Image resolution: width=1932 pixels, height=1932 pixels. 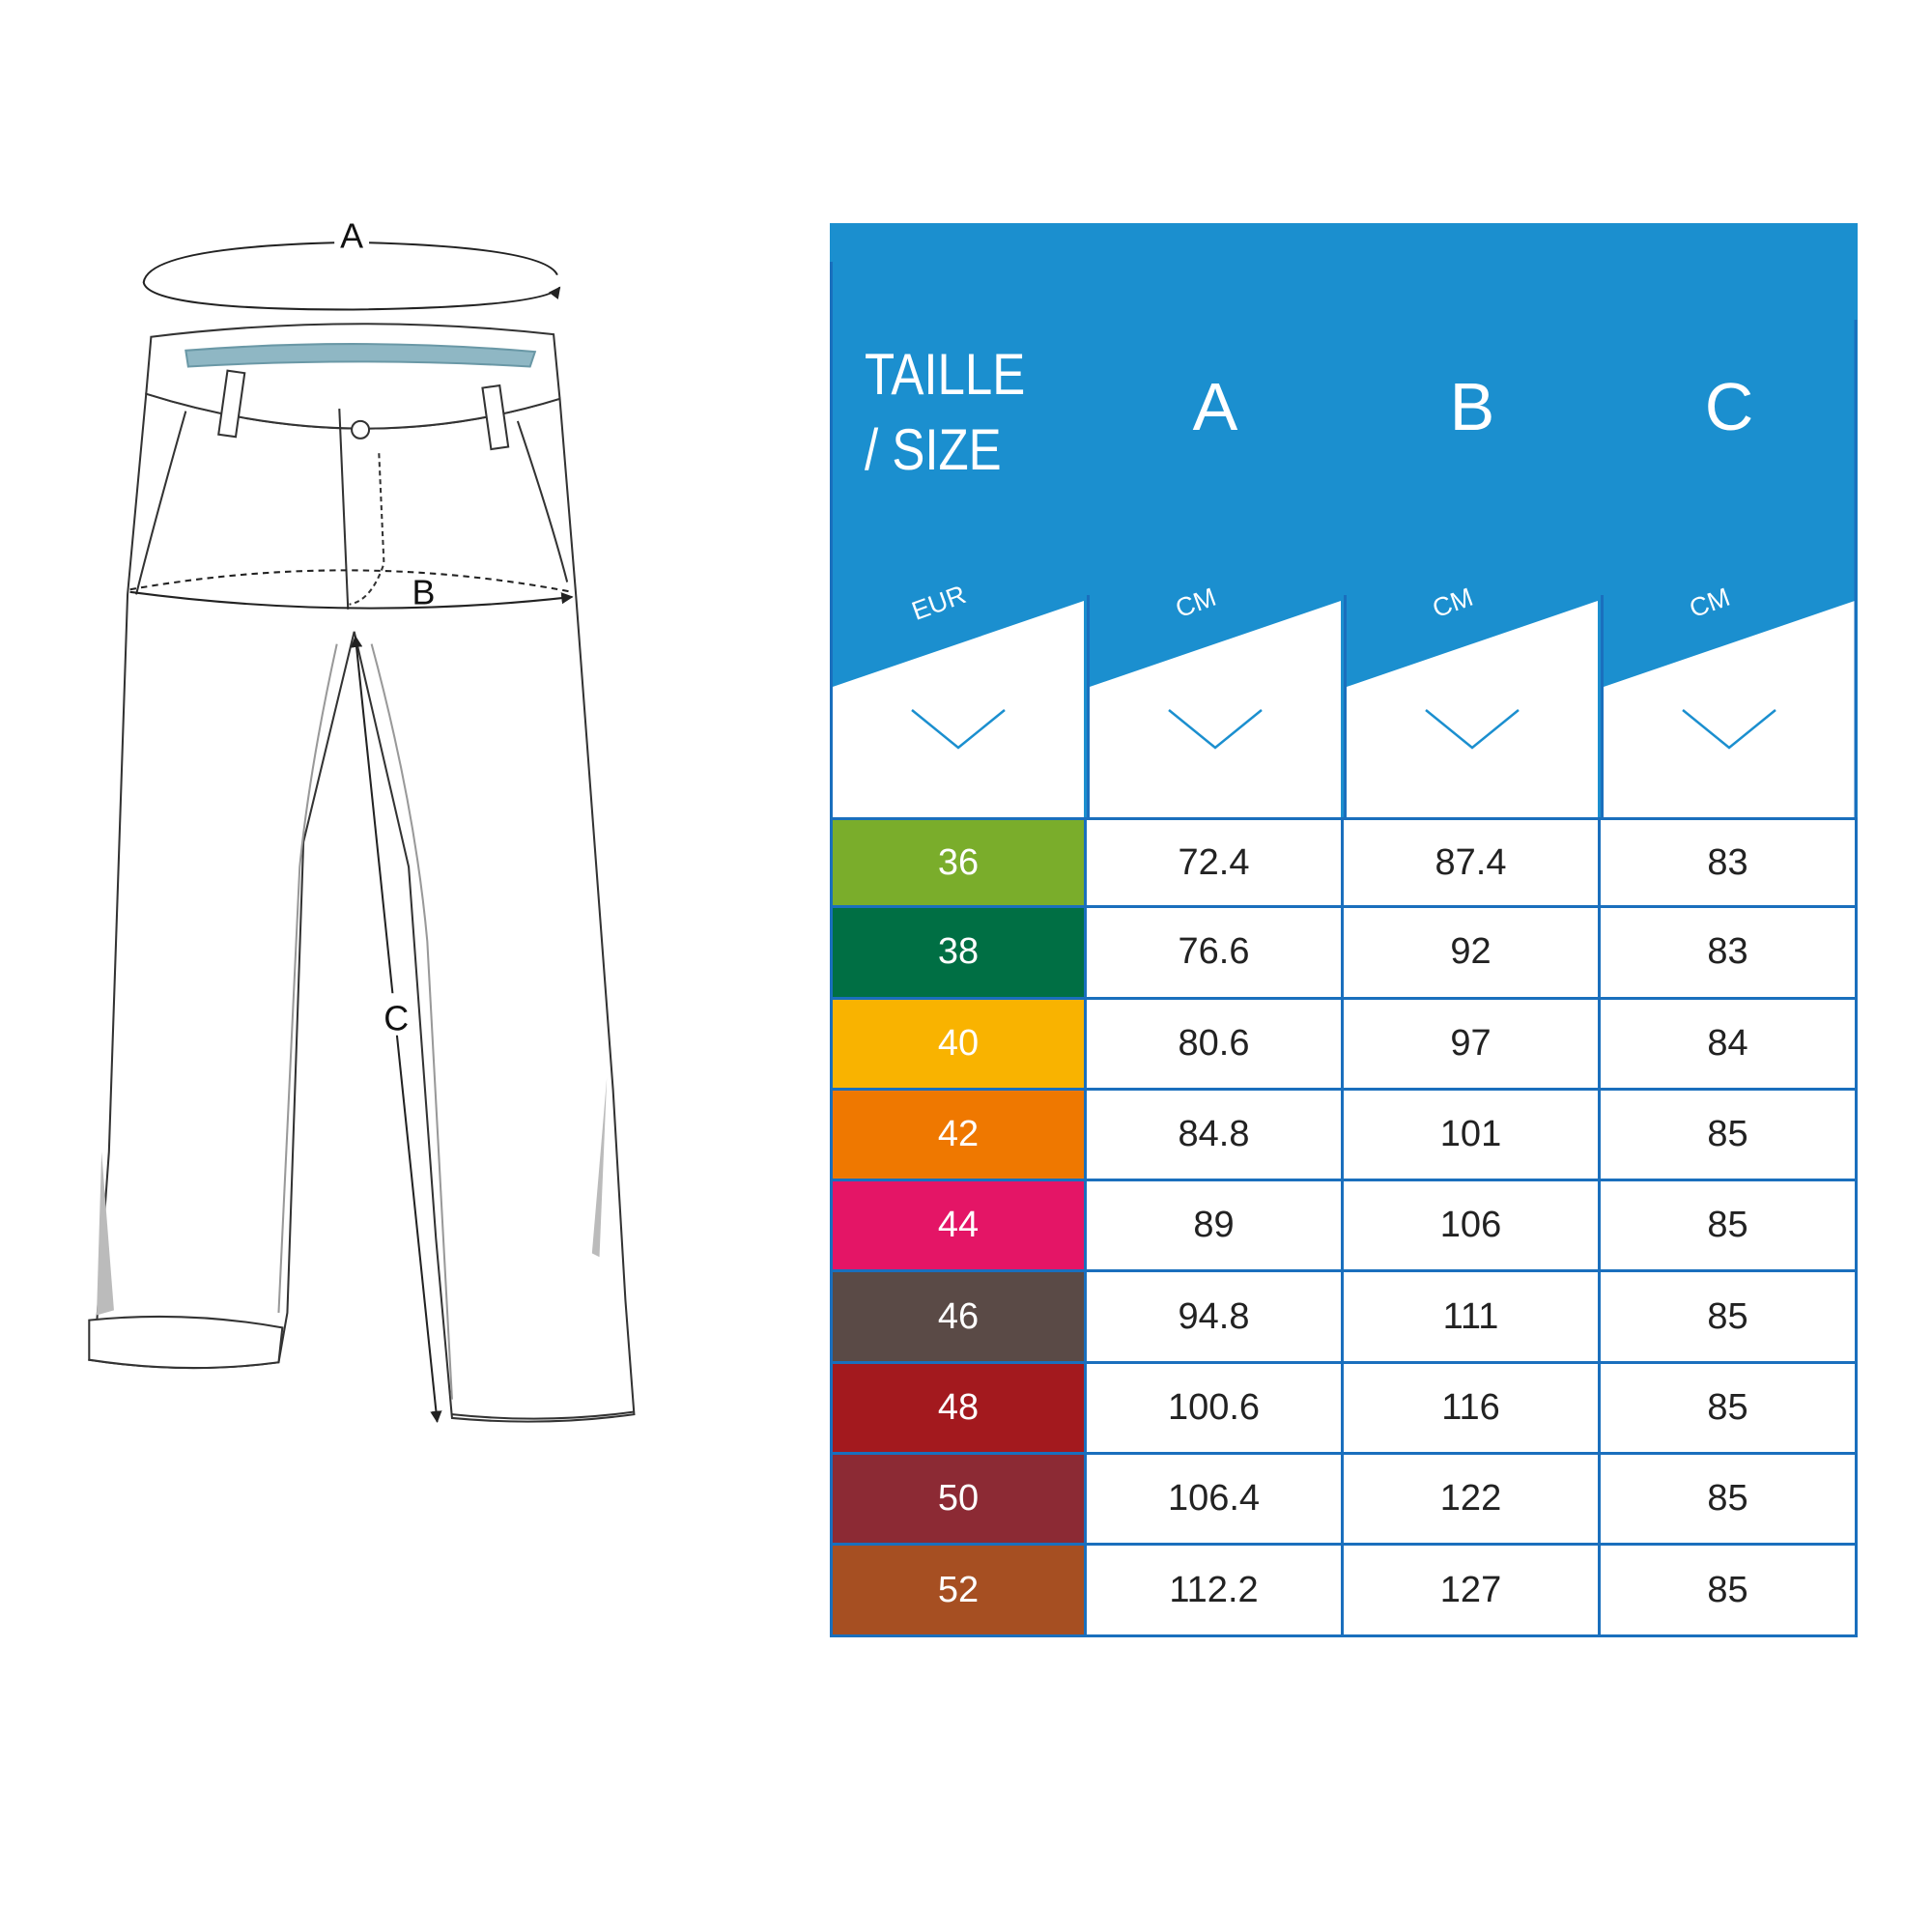 What do you see at coordinates (1729, 1045) in the screenshot?
I see `measurement-cell-c: 84` at bounding box center [1729, 1045].